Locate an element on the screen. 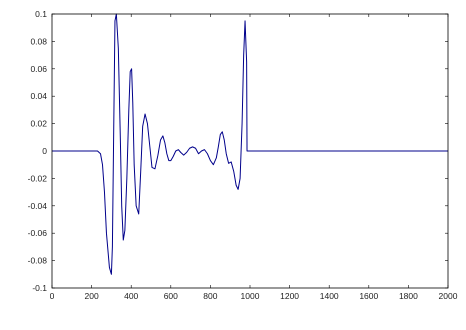 The image size is (466, 330). x-tick-label: 800 is located at coordinates (210, 296).